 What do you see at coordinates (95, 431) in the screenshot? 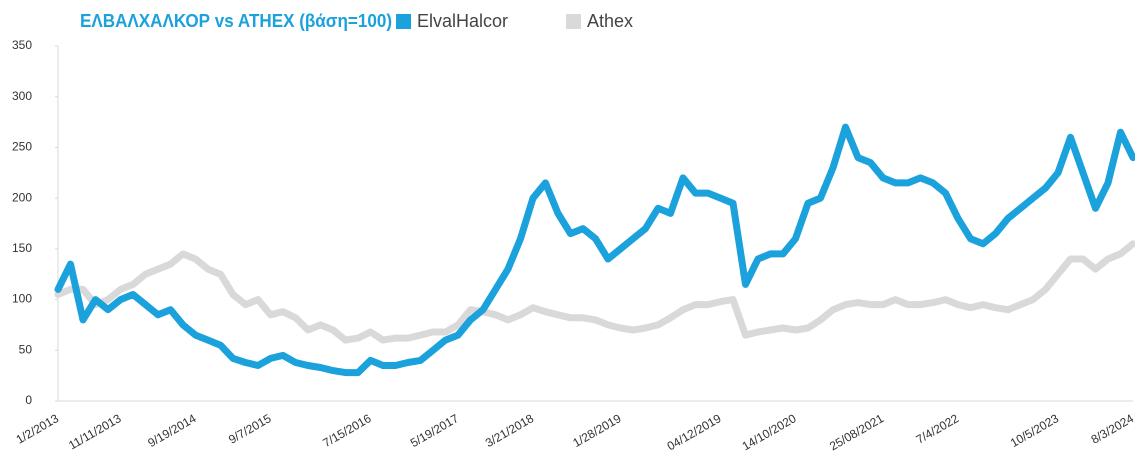
I see `x-tick-label: 11/11/2013` at bounding box center [95, 431].